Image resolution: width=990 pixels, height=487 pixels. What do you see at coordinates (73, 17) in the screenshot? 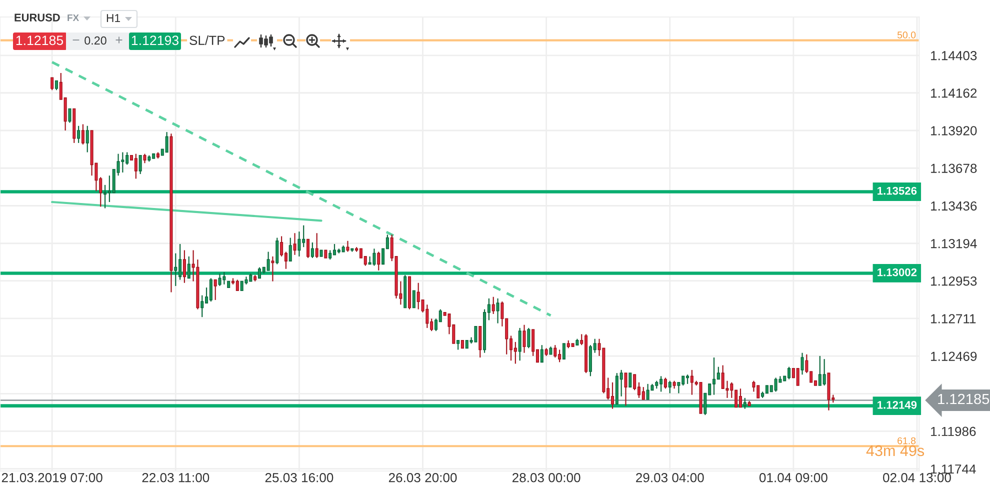
I see `annotation: FX` at bounding box center [73, 17].